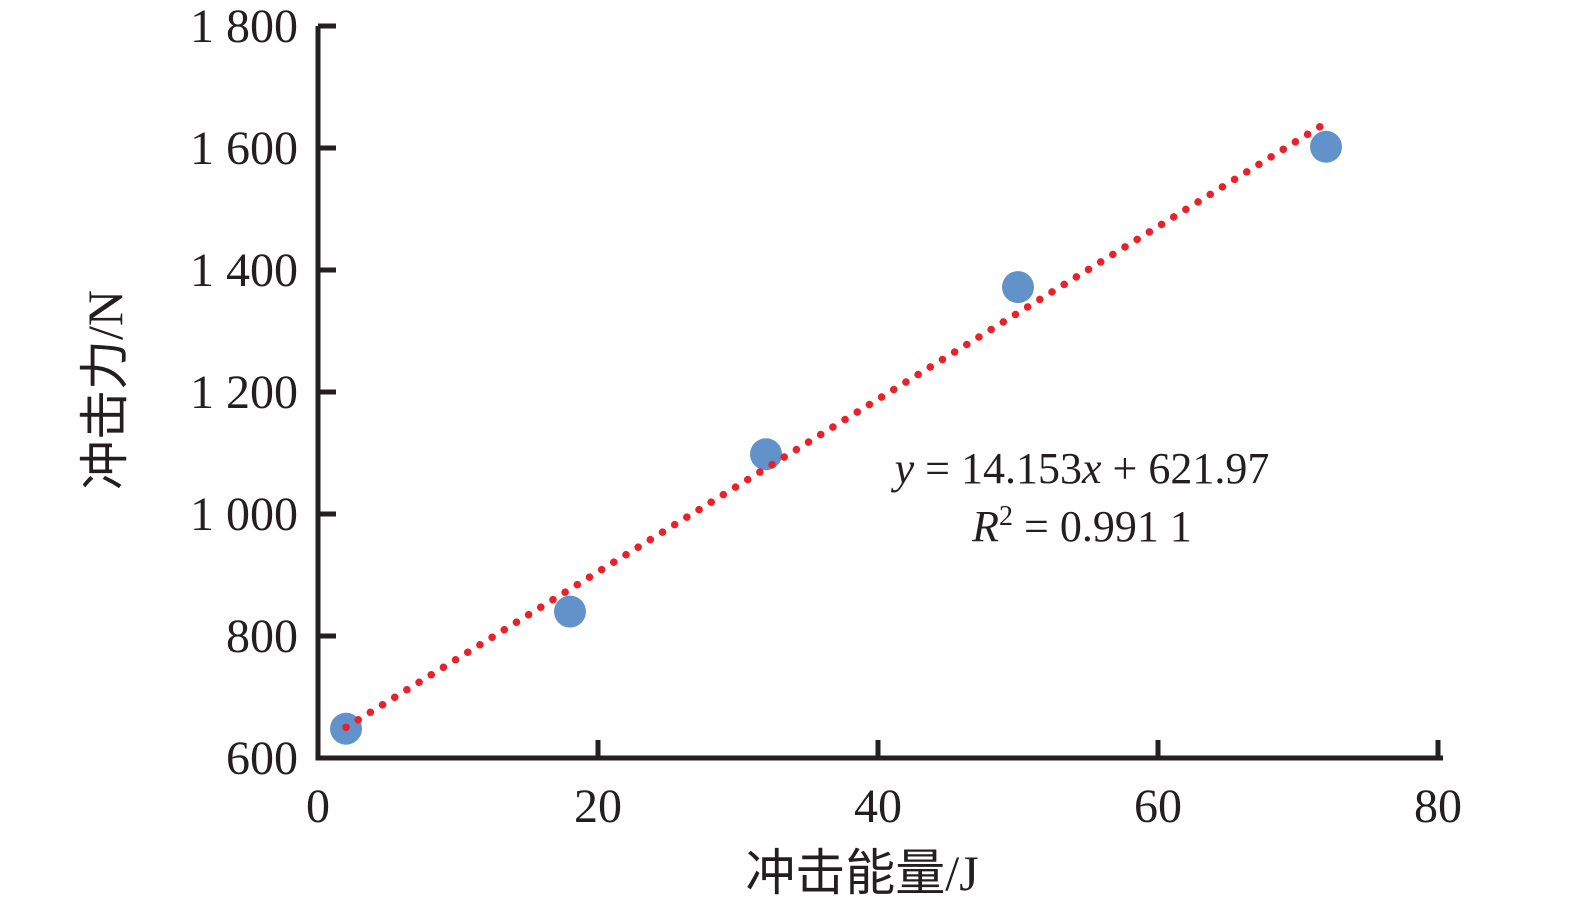  What do you see at coordinates (1091, 468) in the screenshot?
I see `equation-segment: x` at bounding box center [1091, 468].